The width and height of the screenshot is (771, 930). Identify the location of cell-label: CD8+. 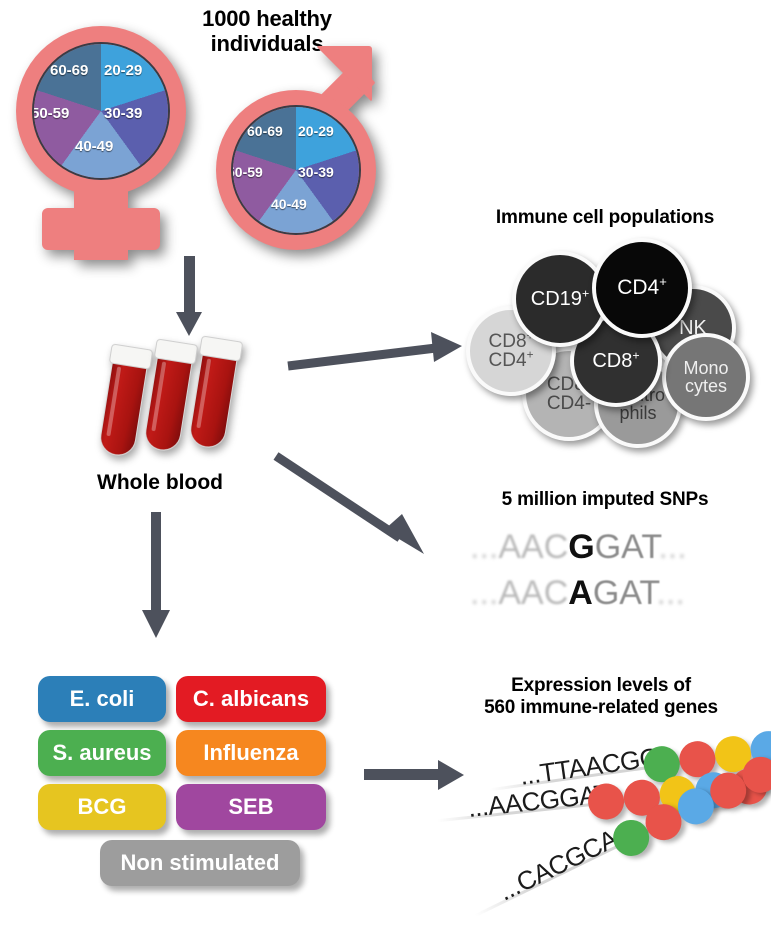
(616, 360).